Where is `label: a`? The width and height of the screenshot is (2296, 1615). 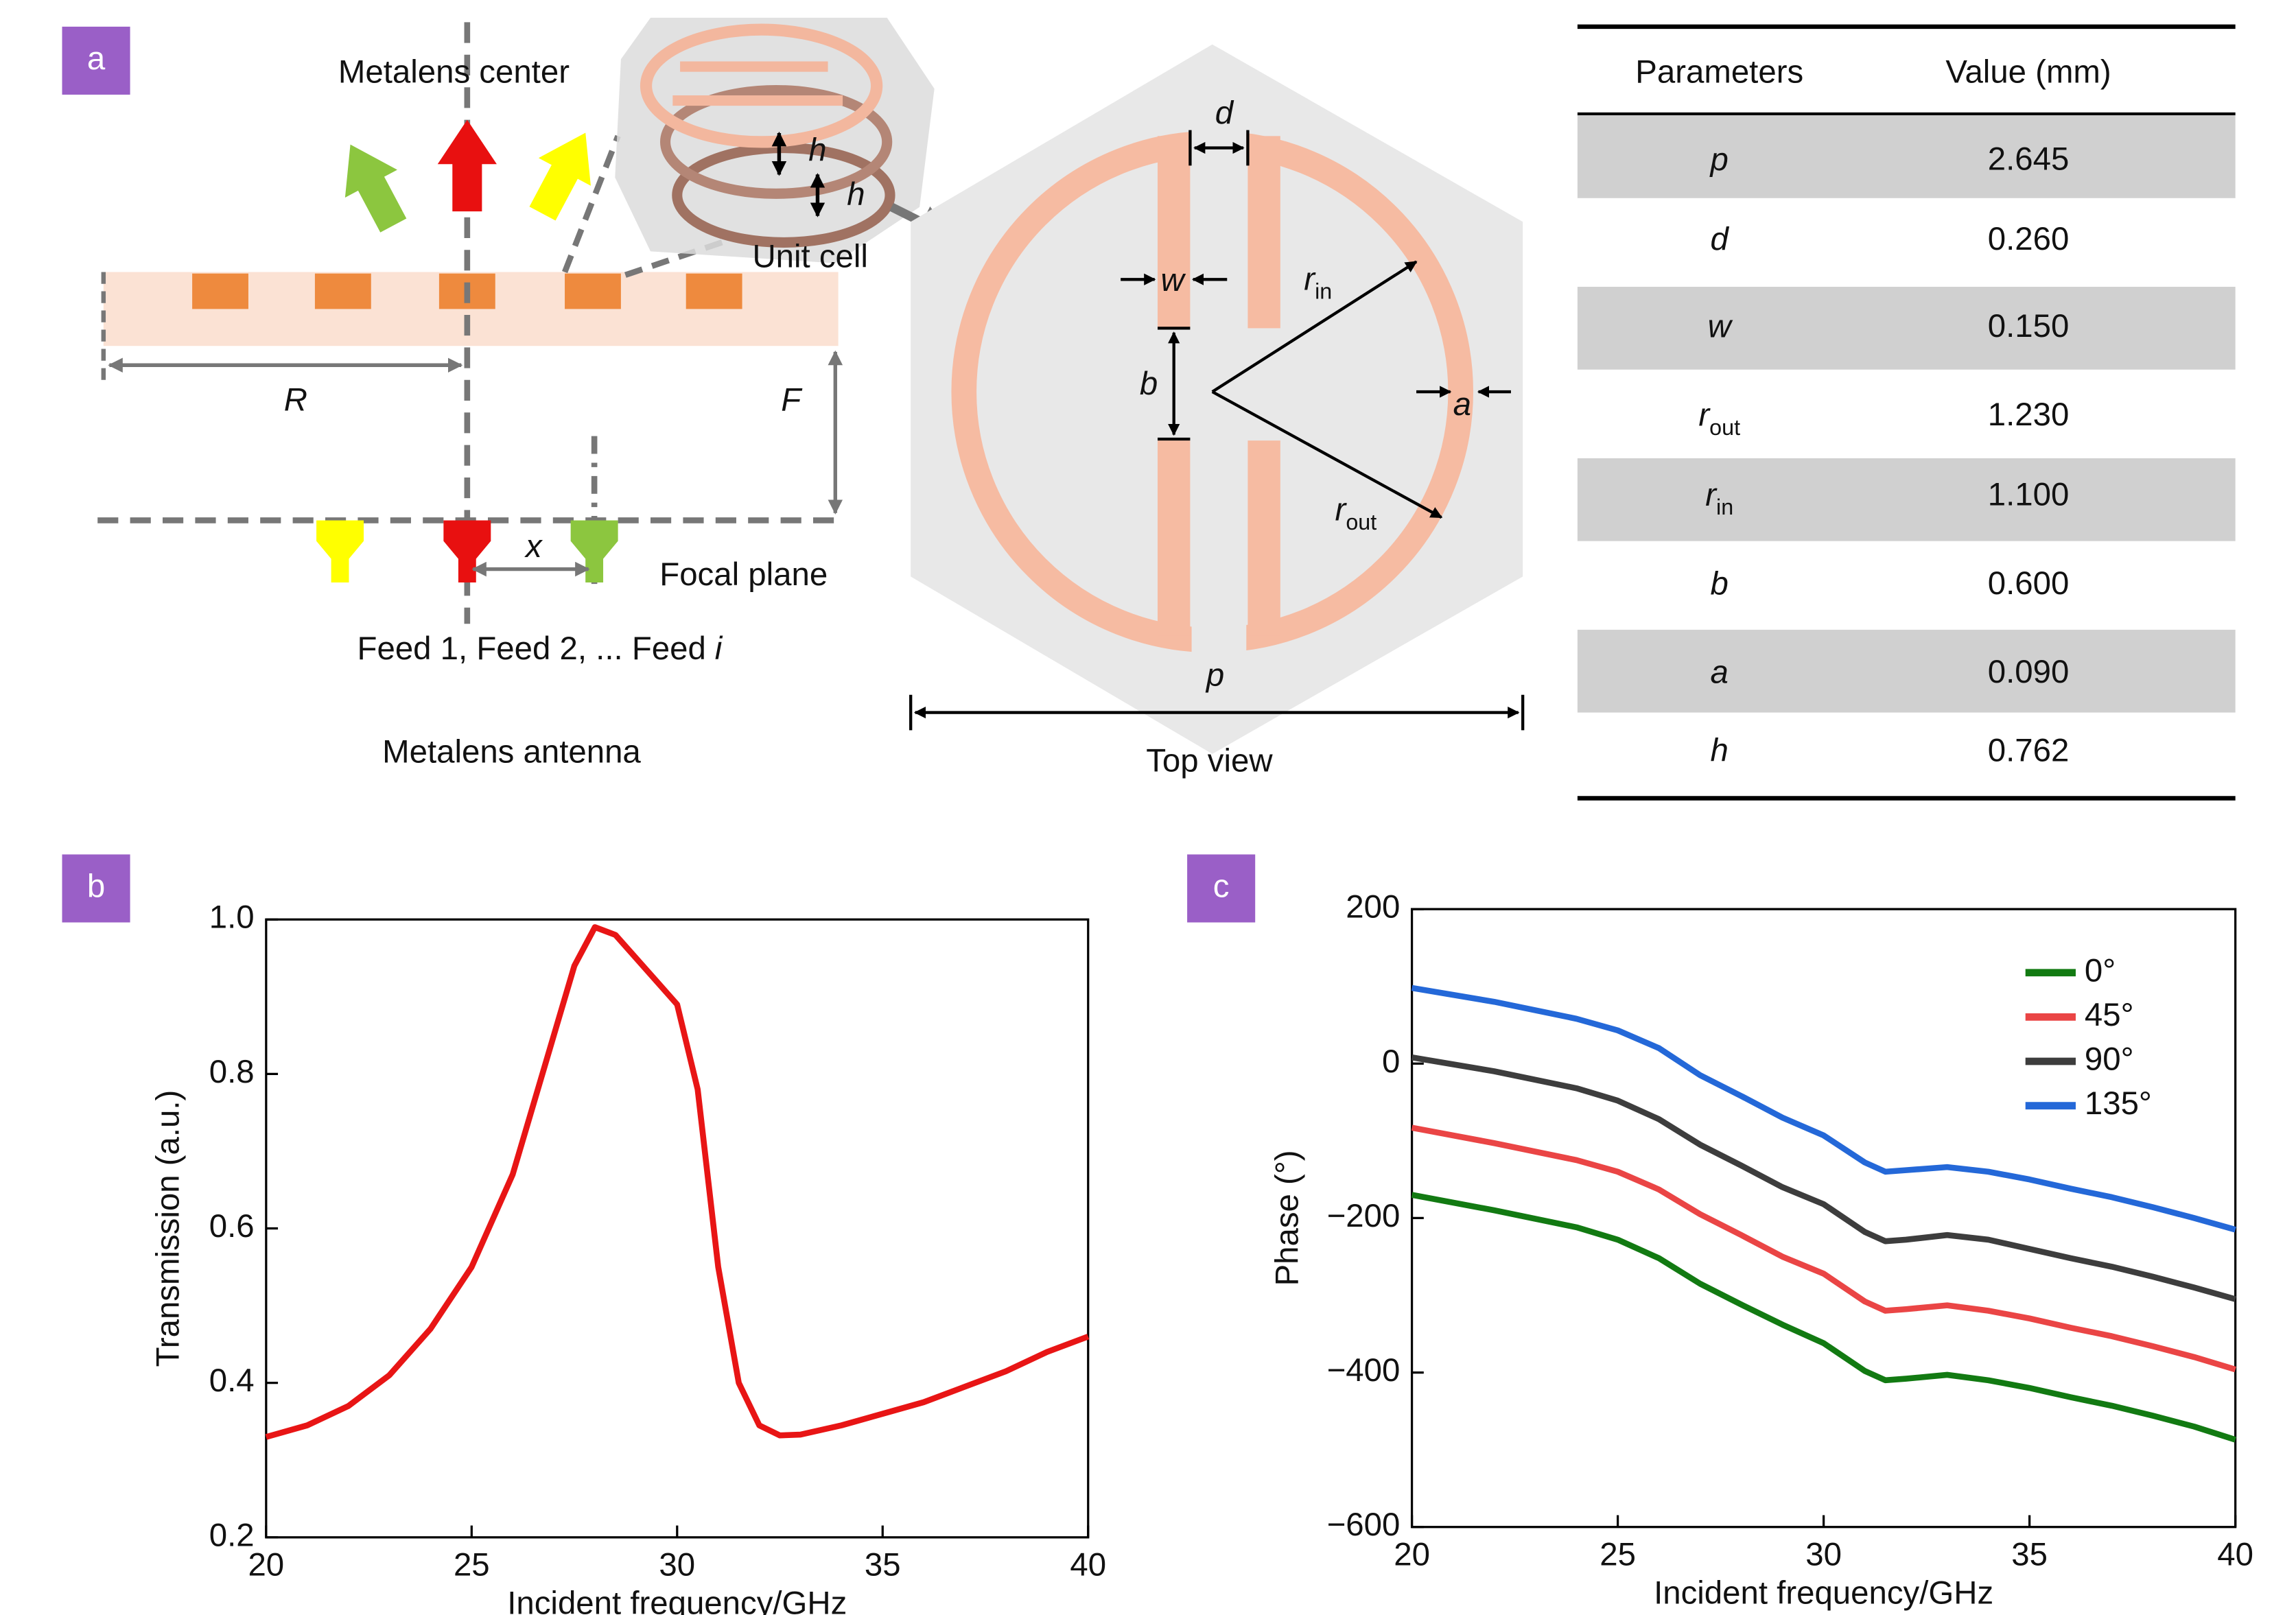 label: a is located at coordinates (1462, 404).